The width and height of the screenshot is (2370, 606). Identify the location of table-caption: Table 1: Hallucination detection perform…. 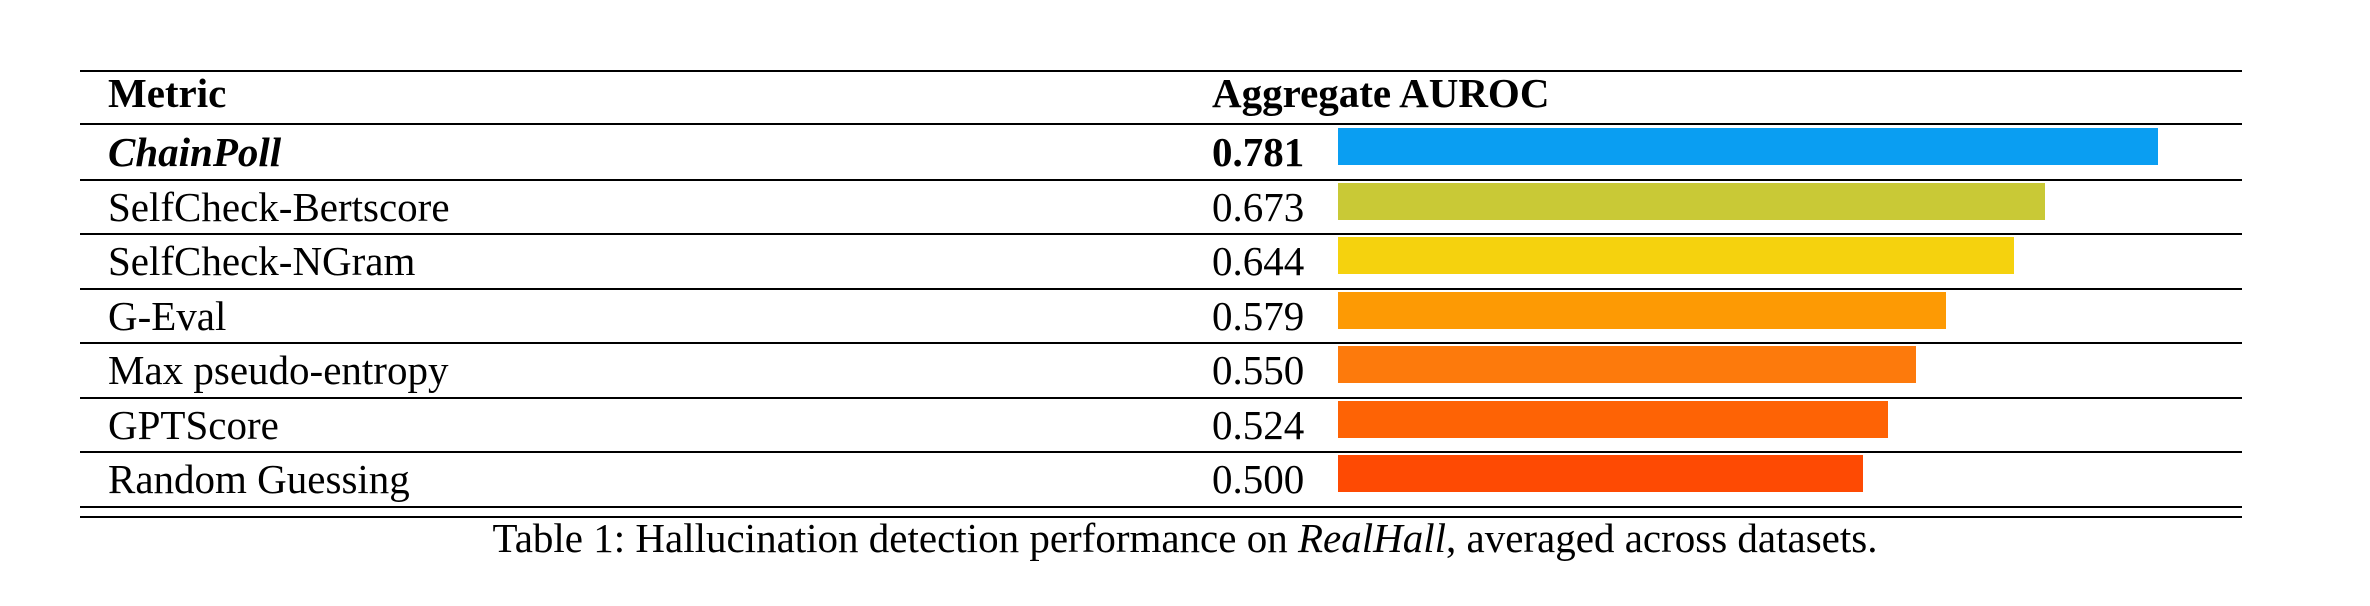
(1185, 538).